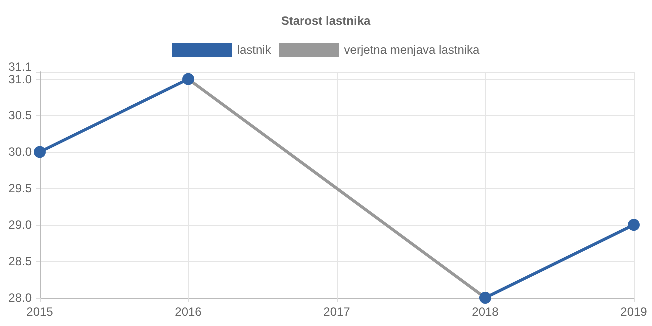  What do you see at coordinates (254, 50) in the screenshot?
I see `legend-label: lastnik` at bounding box center [254, 50].